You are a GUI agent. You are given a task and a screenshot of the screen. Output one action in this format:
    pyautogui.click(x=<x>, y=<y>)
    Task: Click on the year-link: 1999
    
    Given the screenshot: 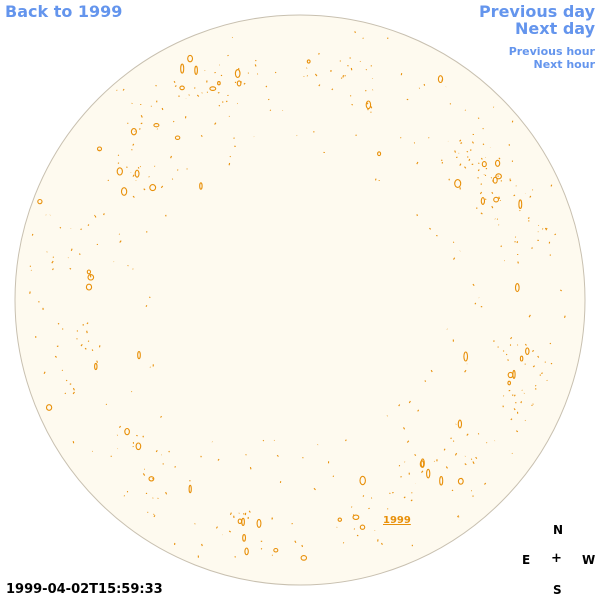 What is the action you would take?
    pyautogui.click(x=397, y=520)
    